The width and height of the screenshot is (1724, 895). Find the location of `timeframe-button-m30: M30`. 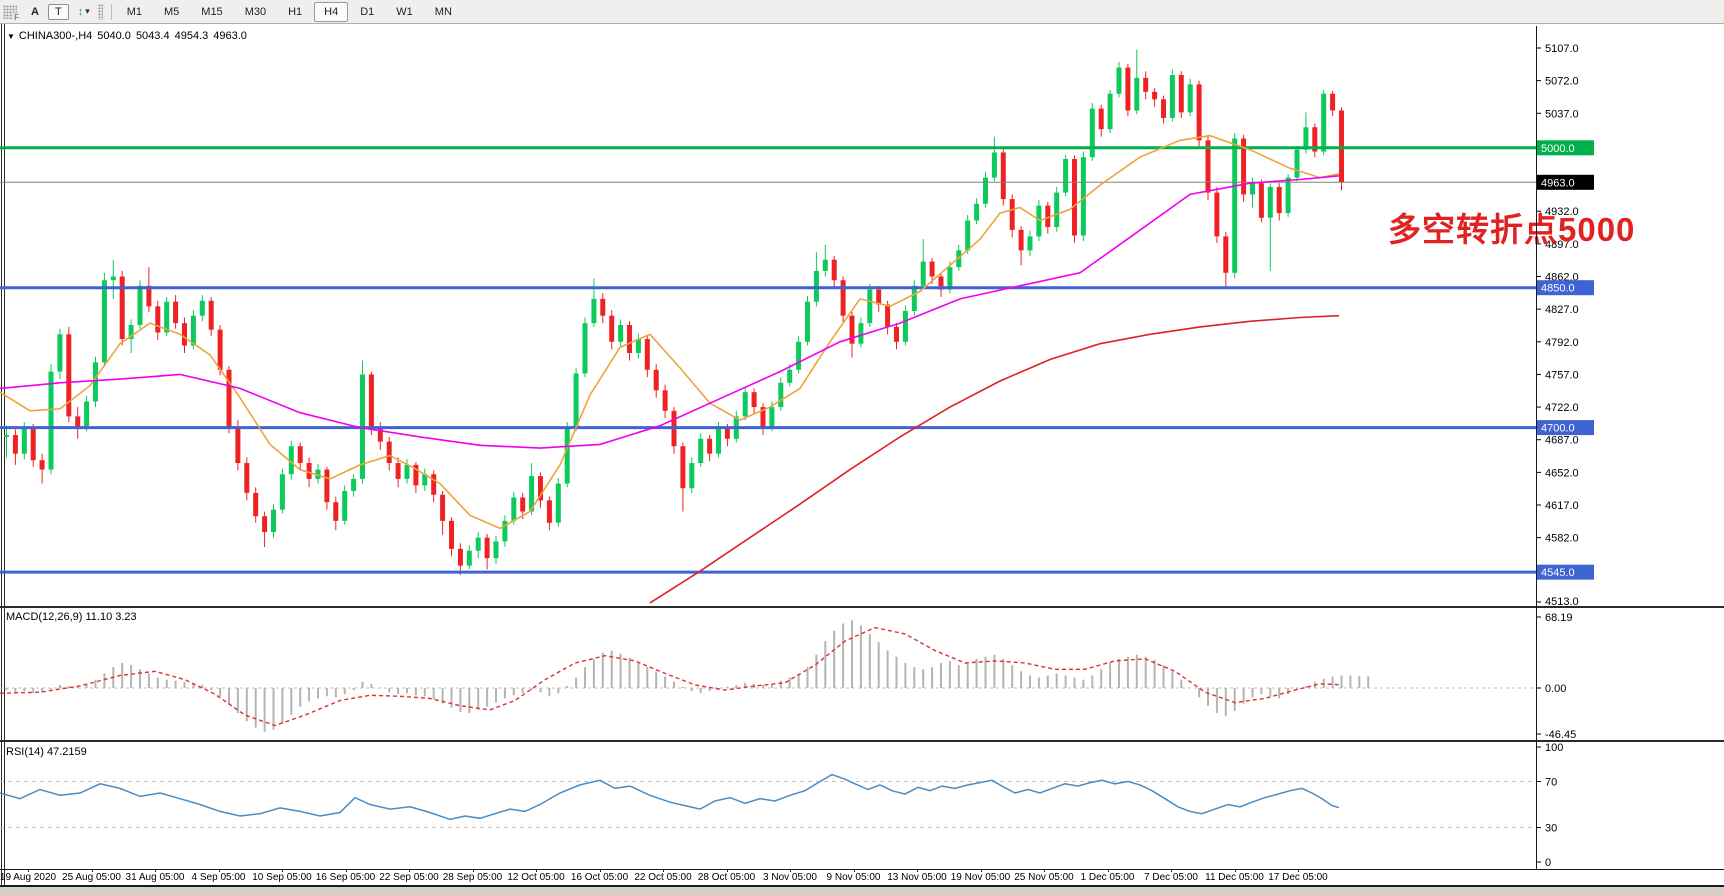

timeframe-button-m30: M30 is located at coordinates (255, 11).